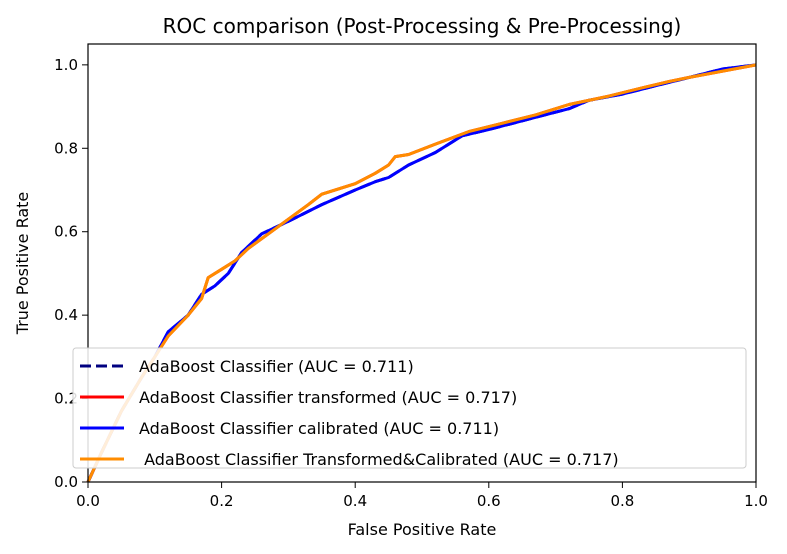 The height and width of the screenshot is (554, 787). What do you see at coordinates (222, 501) in the screenshot?
I see `x-tick-label: 0.2` at bounding box center [222, 501].